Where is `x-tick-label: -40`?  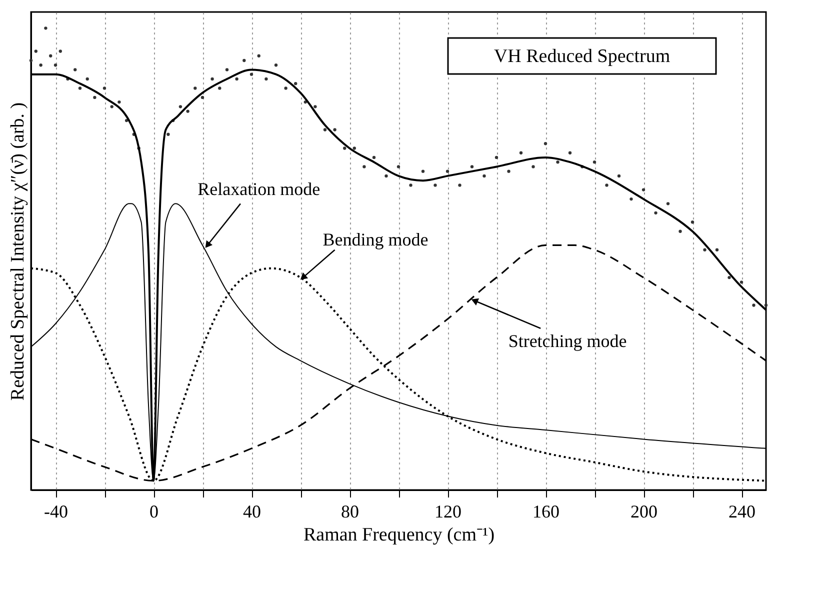
x-tick-label: -40 is located at coordinates (56, 512).